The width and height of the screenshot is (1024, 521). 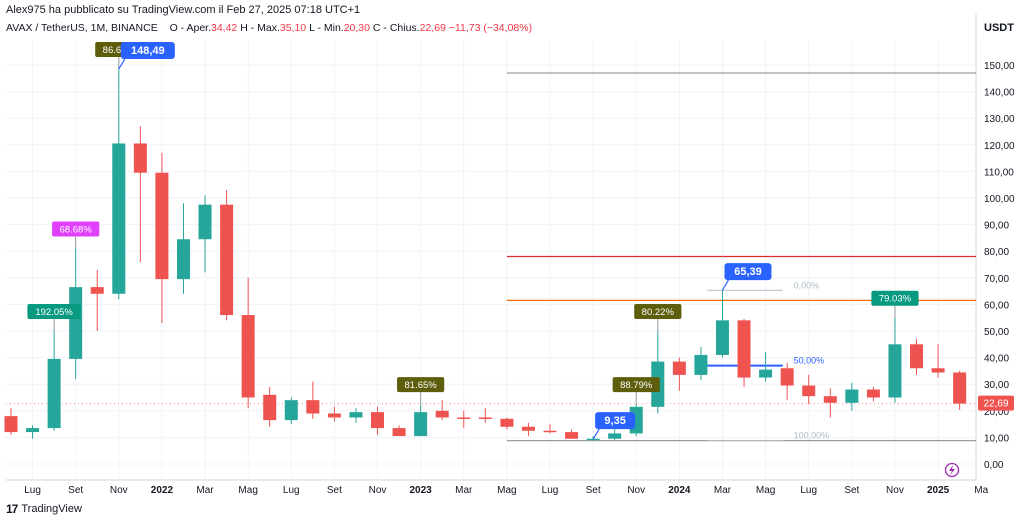 What do you see at coordinates (996, 438) in the screenshot?
I see `y-tick-label: 10,00` at bounding box center [996, 438].